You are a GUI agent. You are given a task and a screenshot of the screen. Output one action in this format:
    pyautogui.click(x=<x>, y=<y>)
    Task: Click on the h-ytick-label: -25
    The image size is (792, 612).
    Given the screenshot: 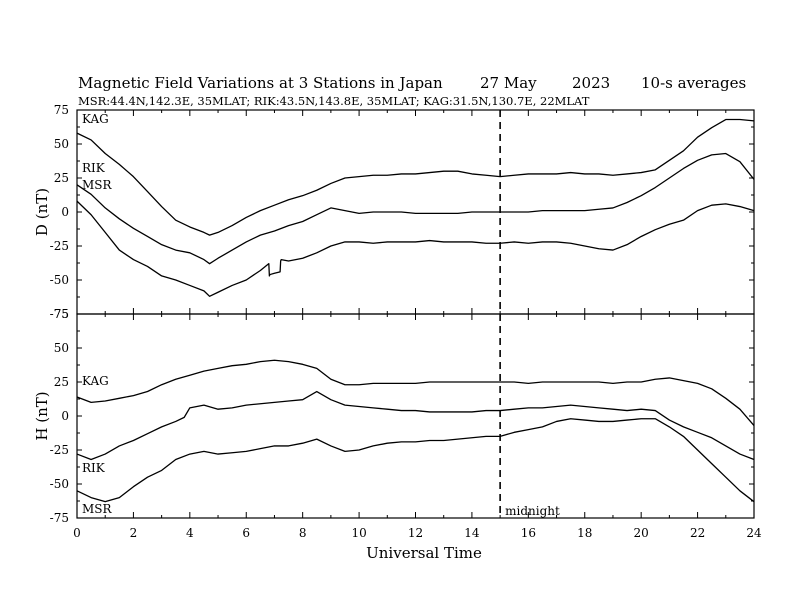 What is the action you would take?
    pyautogui.click(x=59, y=450)
    